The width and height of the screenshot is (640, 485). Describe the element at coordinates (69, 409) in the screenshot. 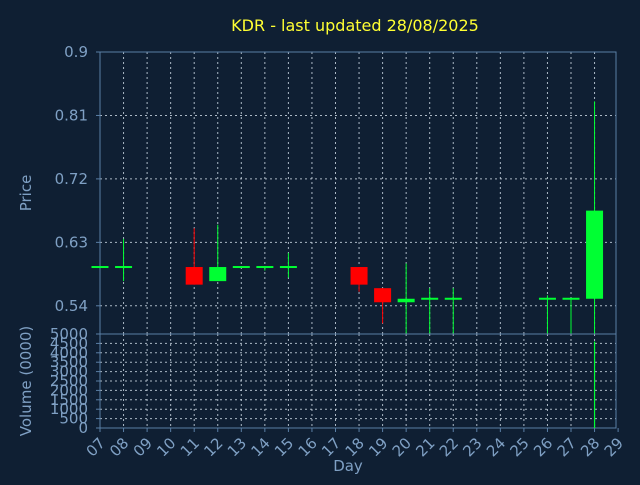

I see `volume-y-tick-label: 1000` at that location.